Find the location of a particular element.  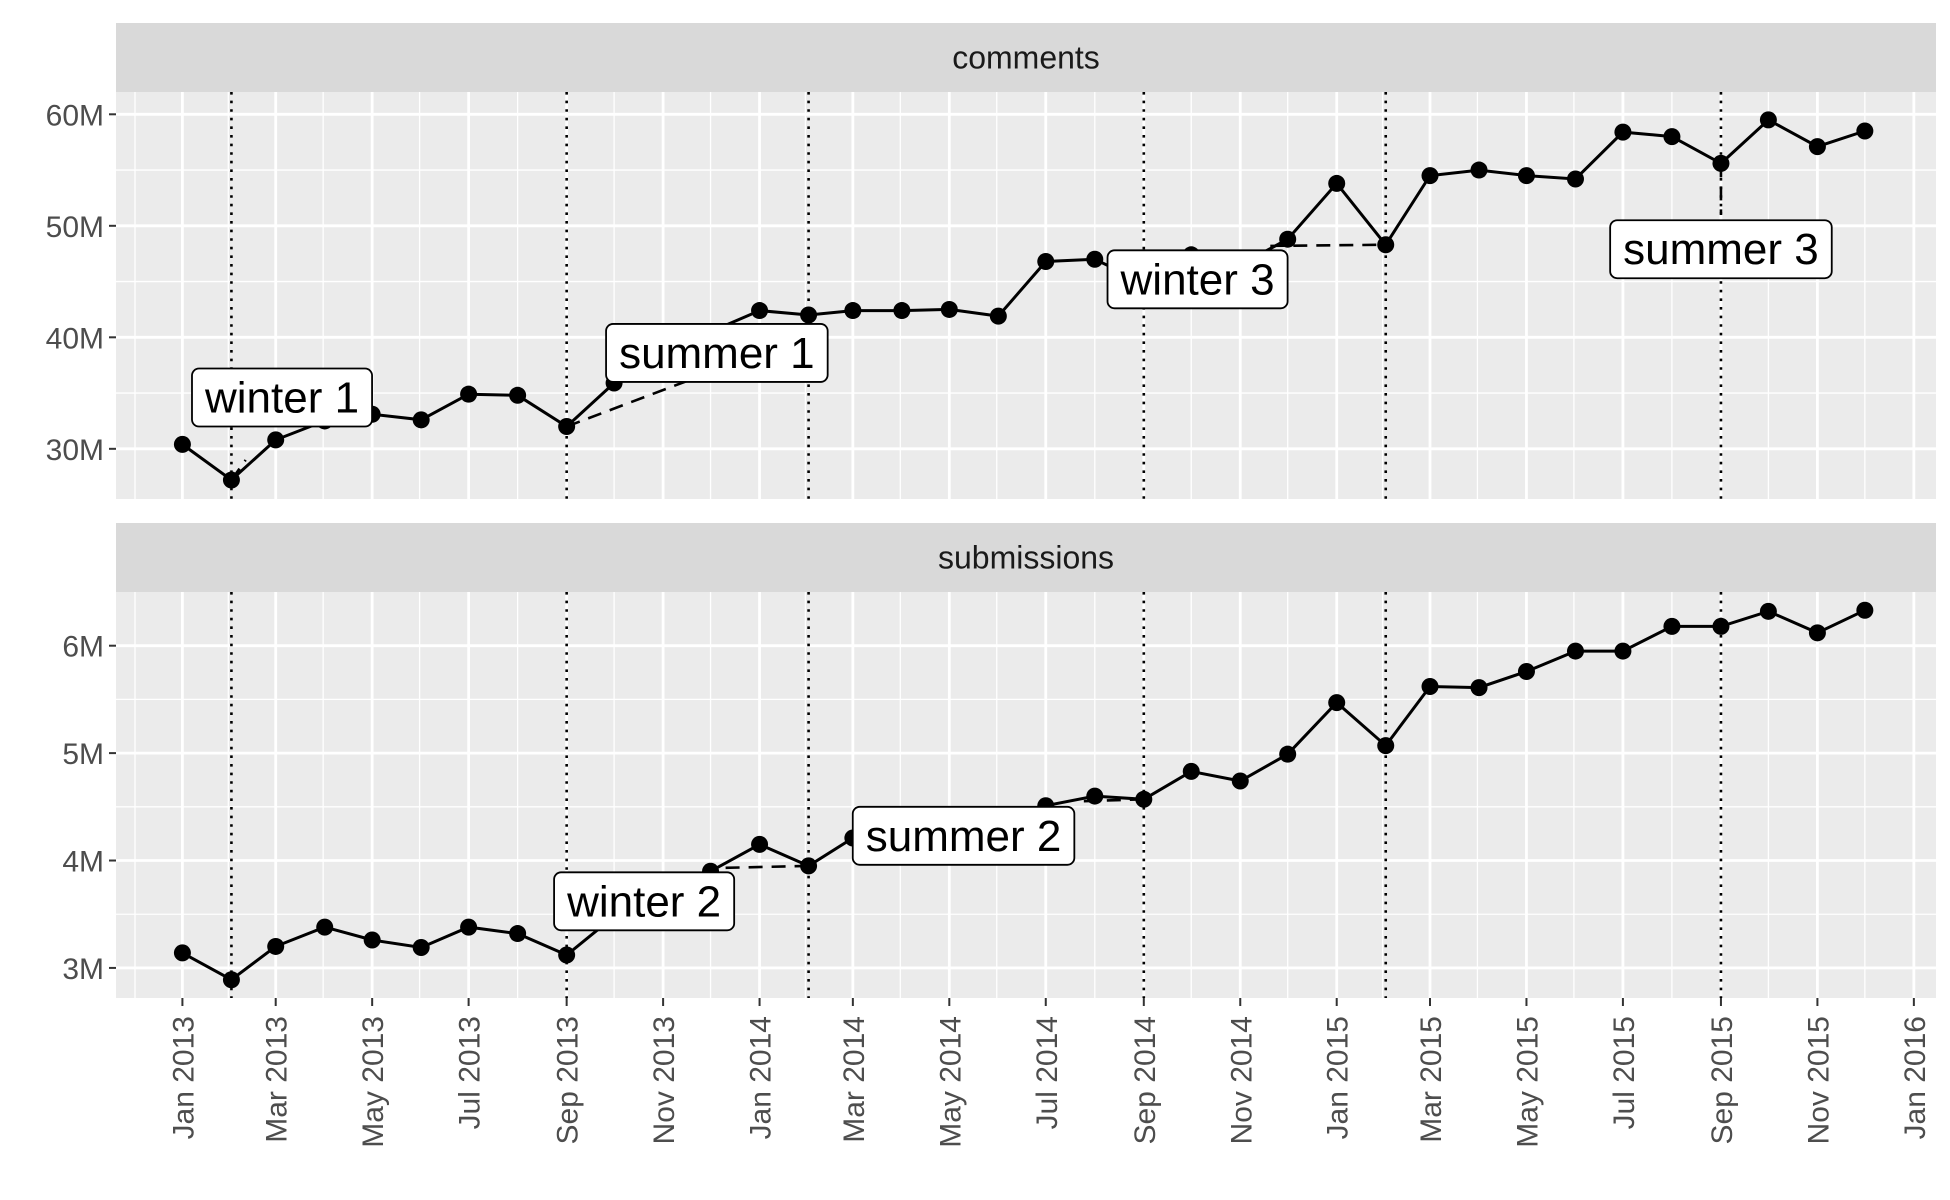

y-tick-label: 6M is located at coordinates (83, 647).